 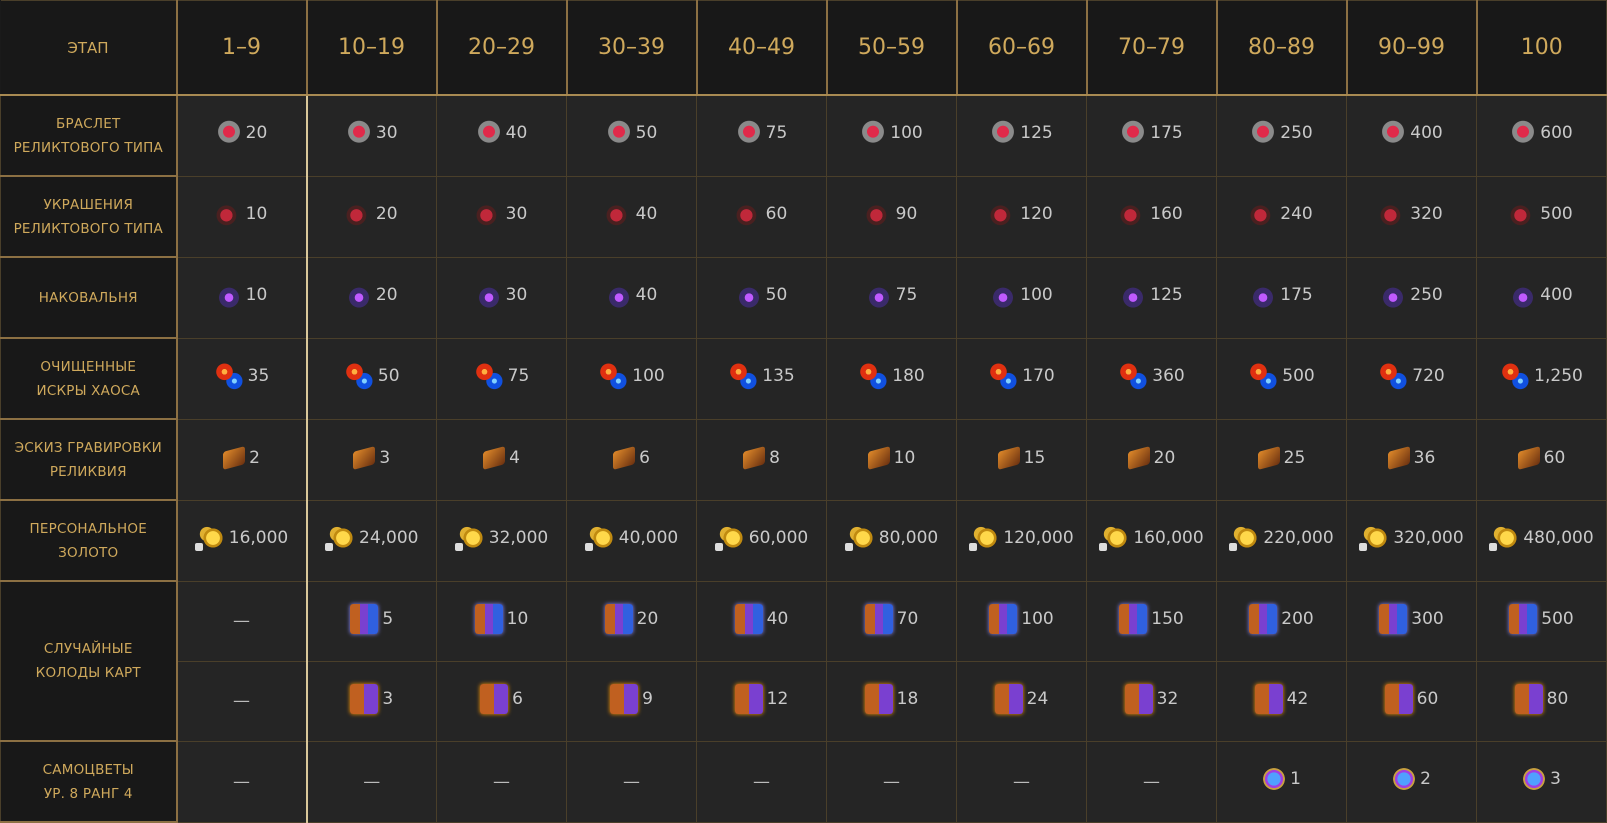 I want to click on reward-value: —, so click(x=241, y=701).